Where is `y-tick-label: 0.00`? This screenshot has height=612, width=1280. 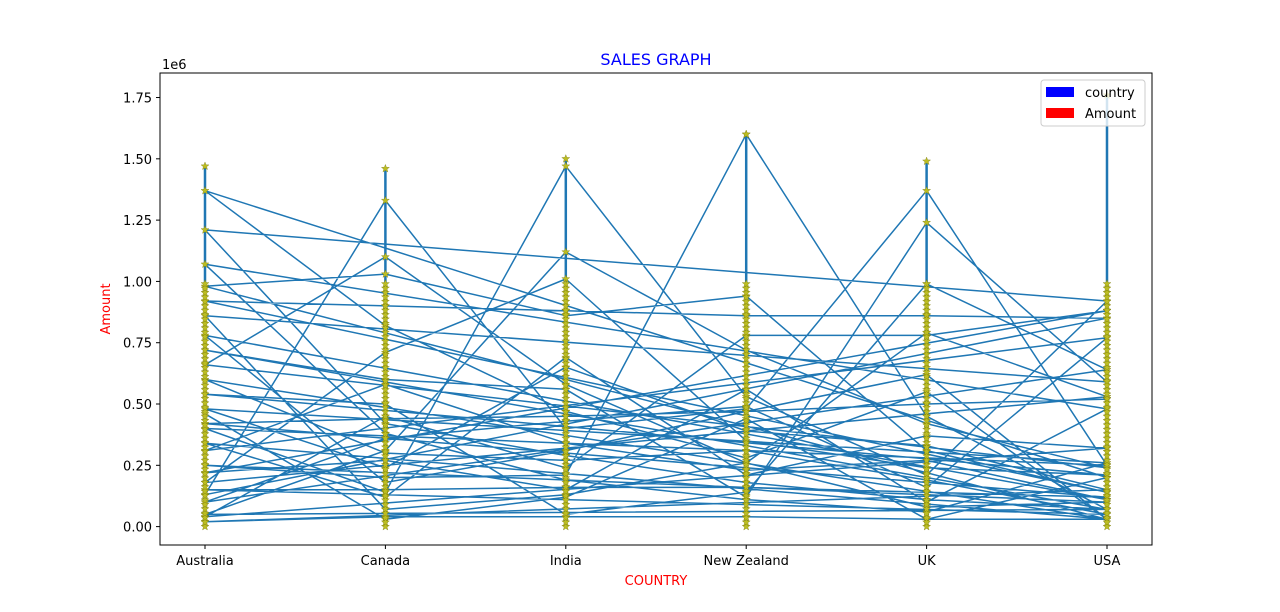 y-tick-label: 0.00 is located at coordinates (137, 528).